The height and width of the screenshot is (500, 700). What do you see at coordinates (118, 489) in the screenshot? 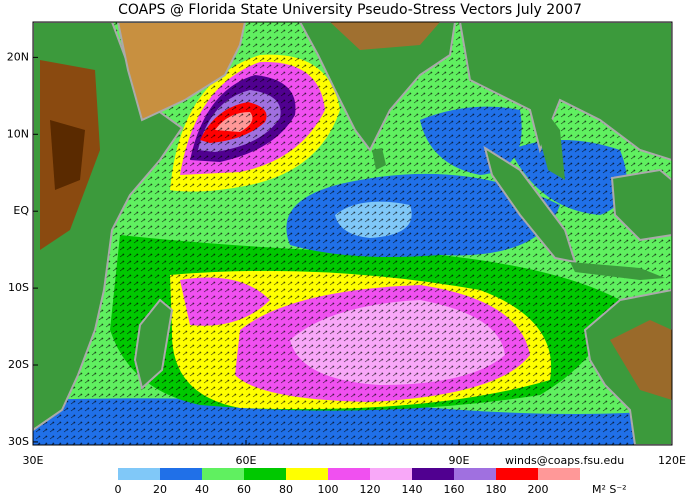
I see `colorbar-tick-label: 0` at bounding box center [118, 489].